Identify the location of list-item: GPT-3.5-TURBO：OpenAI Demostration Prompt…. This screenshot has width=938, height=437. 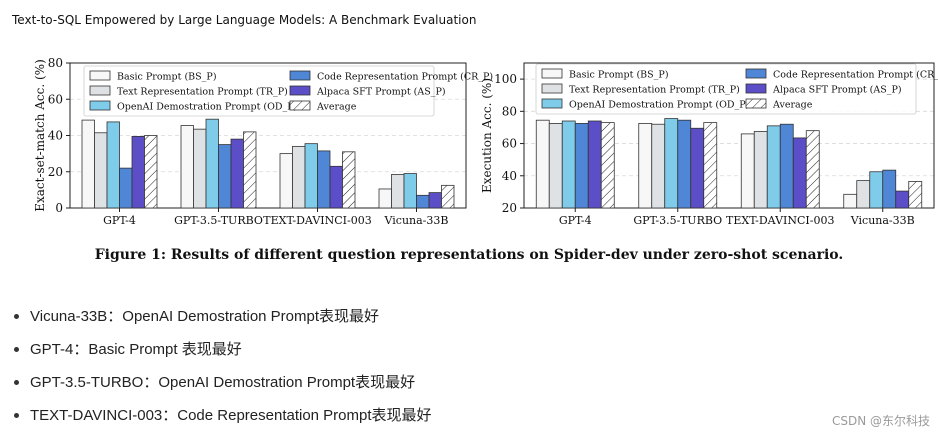
(223, 382).